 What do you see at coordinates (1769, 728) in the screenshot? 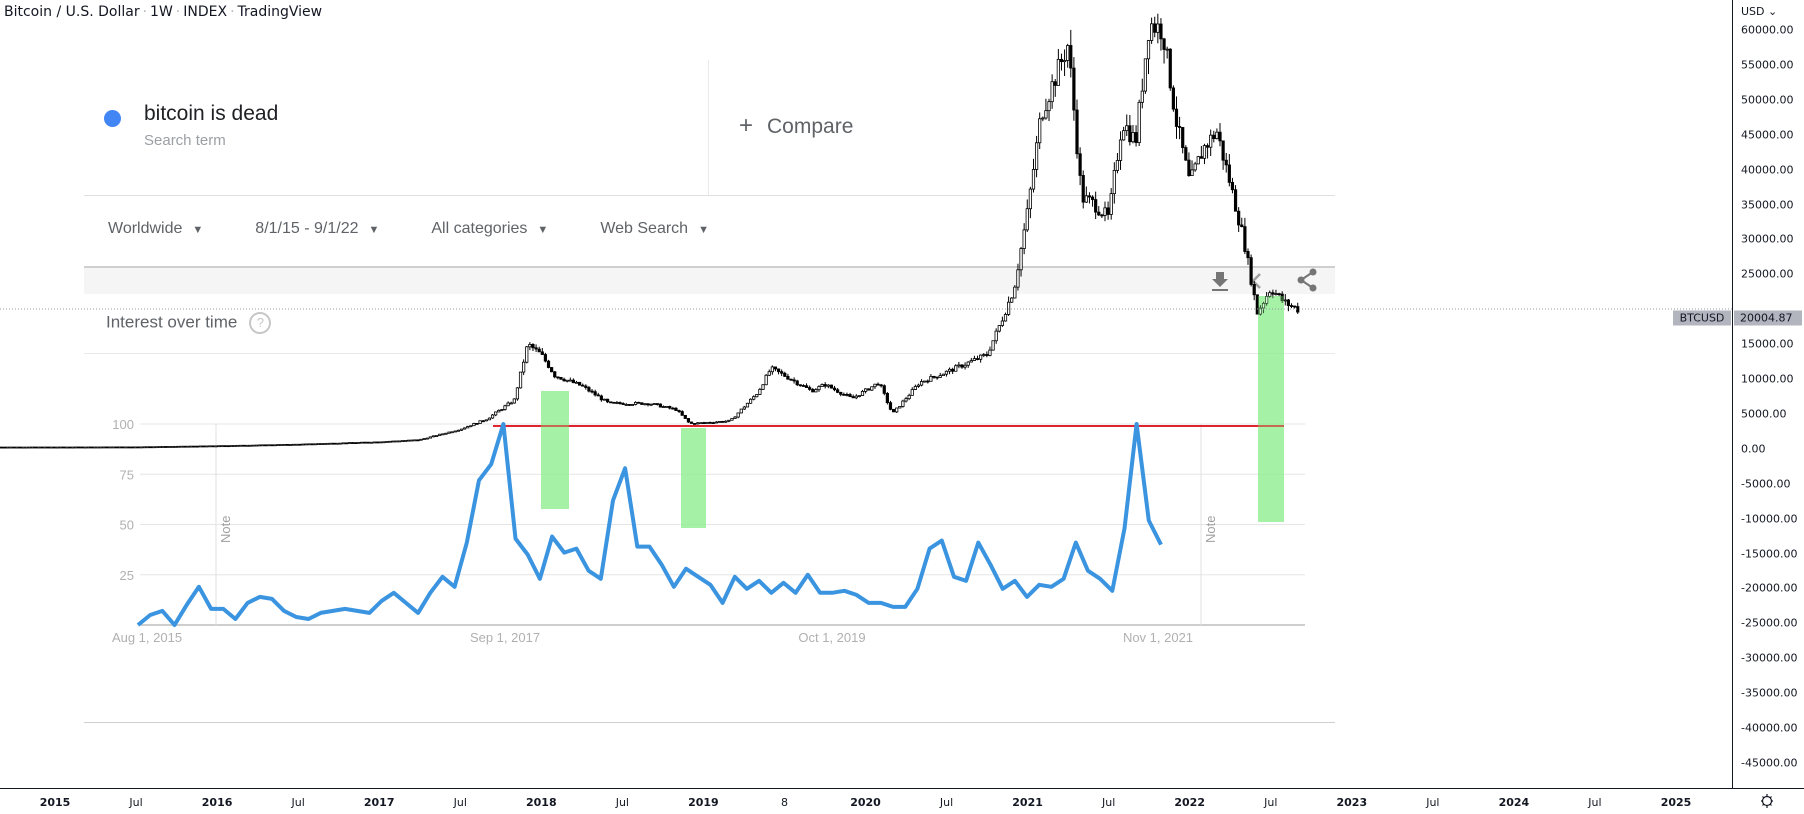
I see `price-tick-label: -40000.00` at bounding box center [1769, 728].